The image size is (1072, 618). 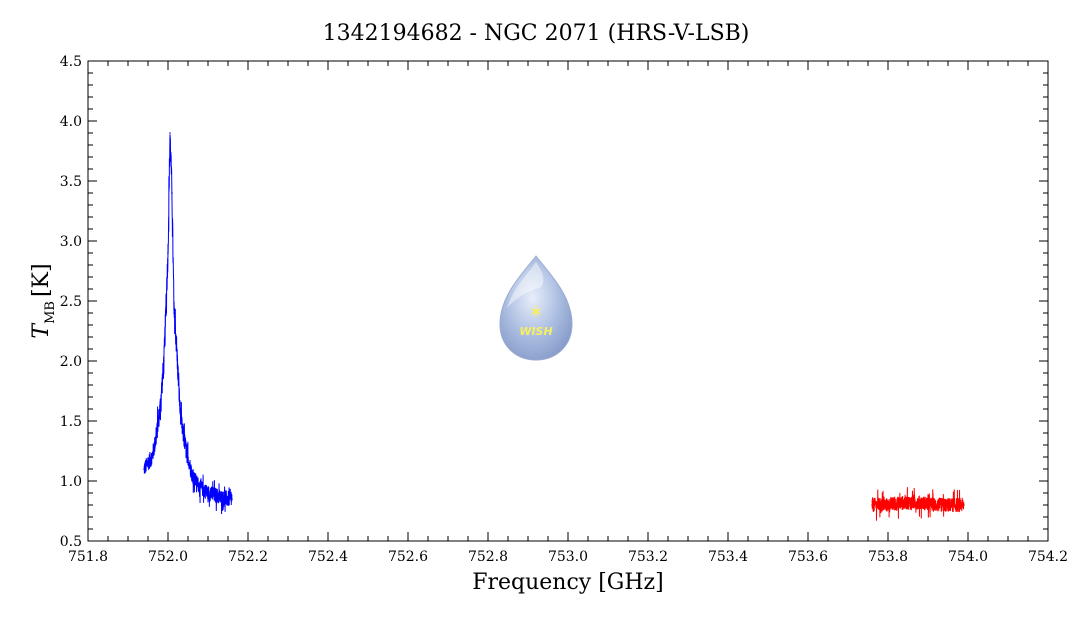 What do you see at coordinates (535, 312) in the screenshot?
I see `star-icon: ✶` at bounding box center [535, 312].